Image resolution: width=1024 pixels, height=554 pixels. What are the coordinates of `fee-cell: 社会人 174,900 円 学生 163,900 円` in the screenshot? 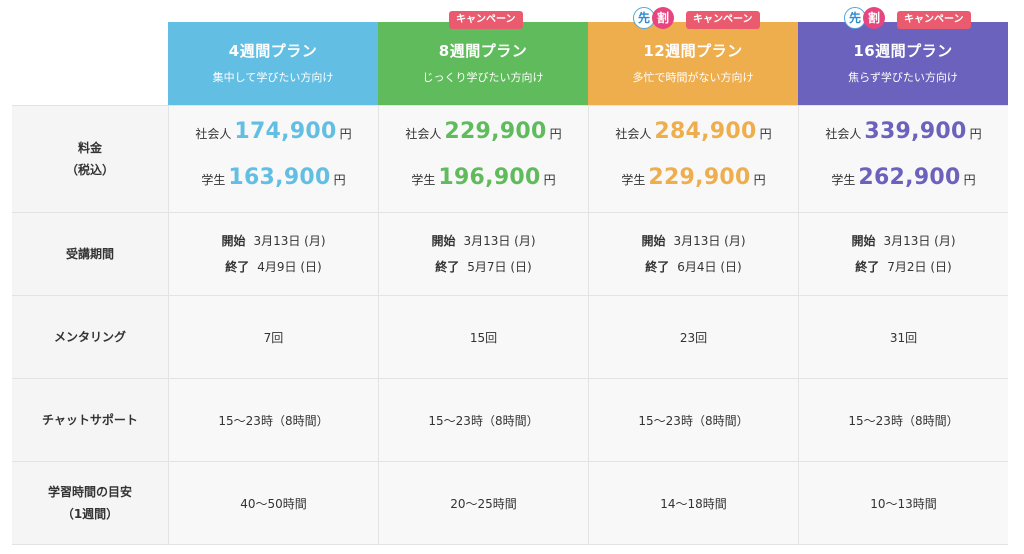 It's located at (273, 159).